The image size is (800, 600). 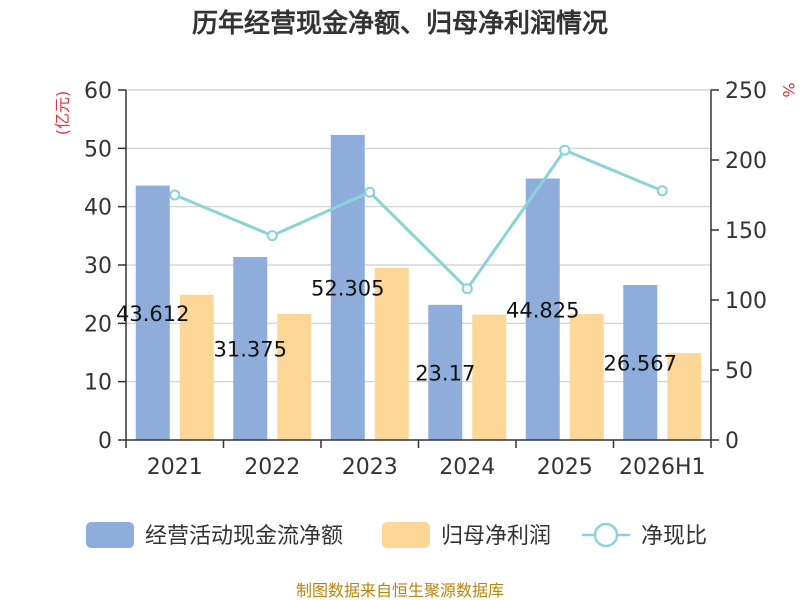 I want to click on data-label-cashflow: 31.375, so click(x=250, y=349).